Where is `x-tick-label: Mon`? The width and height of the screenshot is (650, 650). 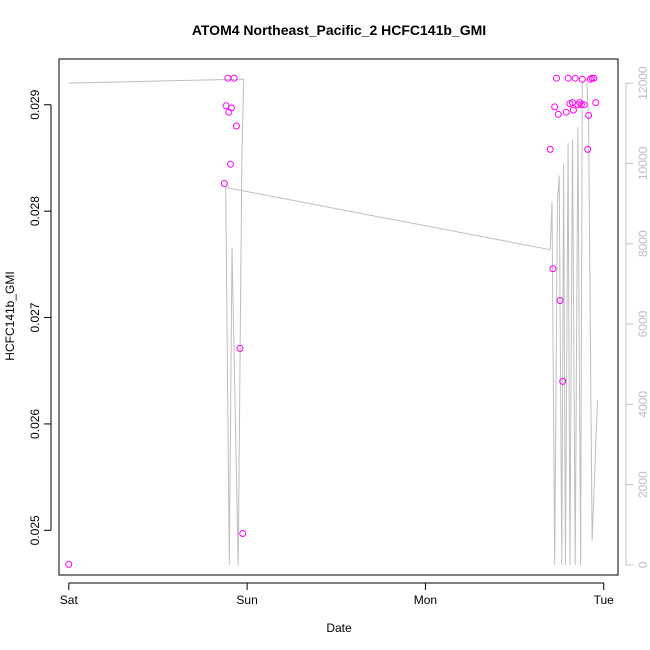
x-tick-label: Mon is located at coordinates (425, 600).